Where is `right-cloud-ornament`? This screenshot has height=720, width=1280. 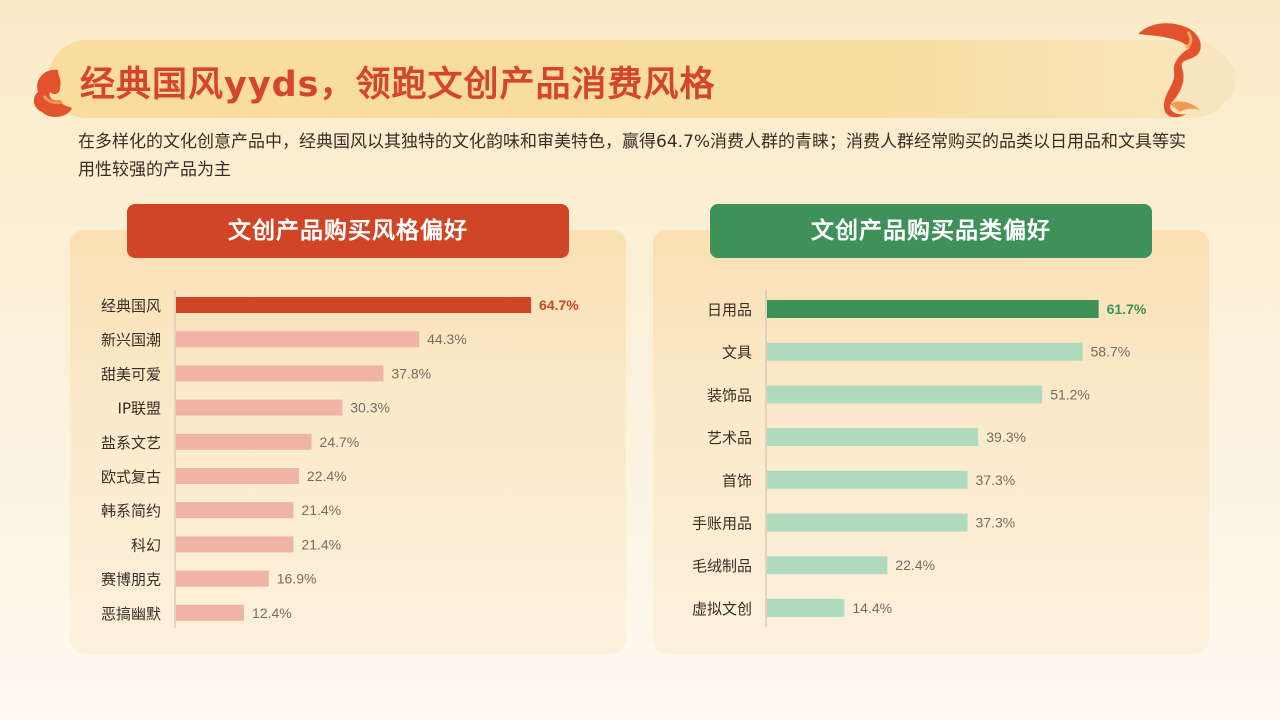
right-cloud-ornament is located at coordinates (1169, 70).